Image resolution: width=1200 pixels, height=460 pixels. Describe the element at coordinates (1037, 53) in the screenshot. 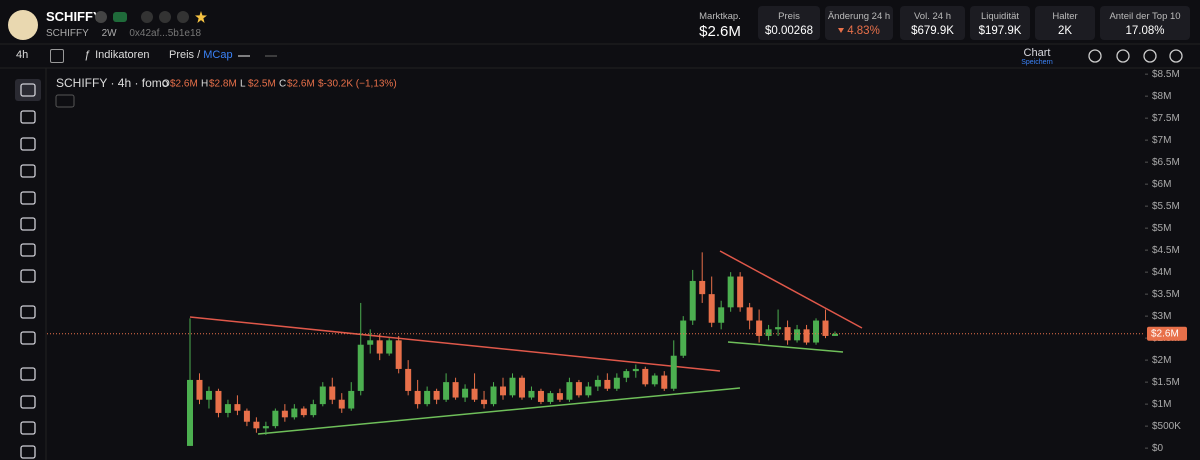

I see `layout-text: Chart` at that location.